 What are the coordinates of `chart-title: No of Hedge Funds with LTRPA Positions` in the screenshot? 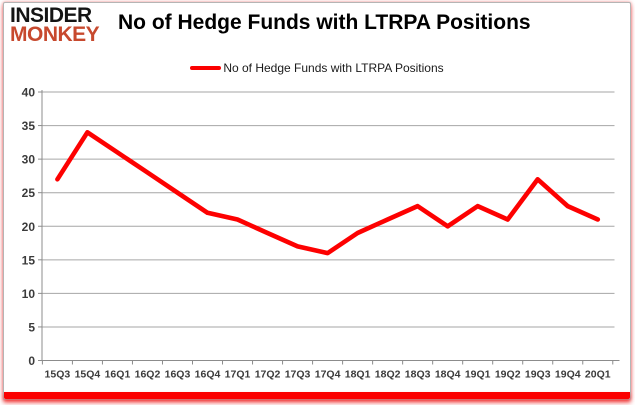 It's located at (324, 22).